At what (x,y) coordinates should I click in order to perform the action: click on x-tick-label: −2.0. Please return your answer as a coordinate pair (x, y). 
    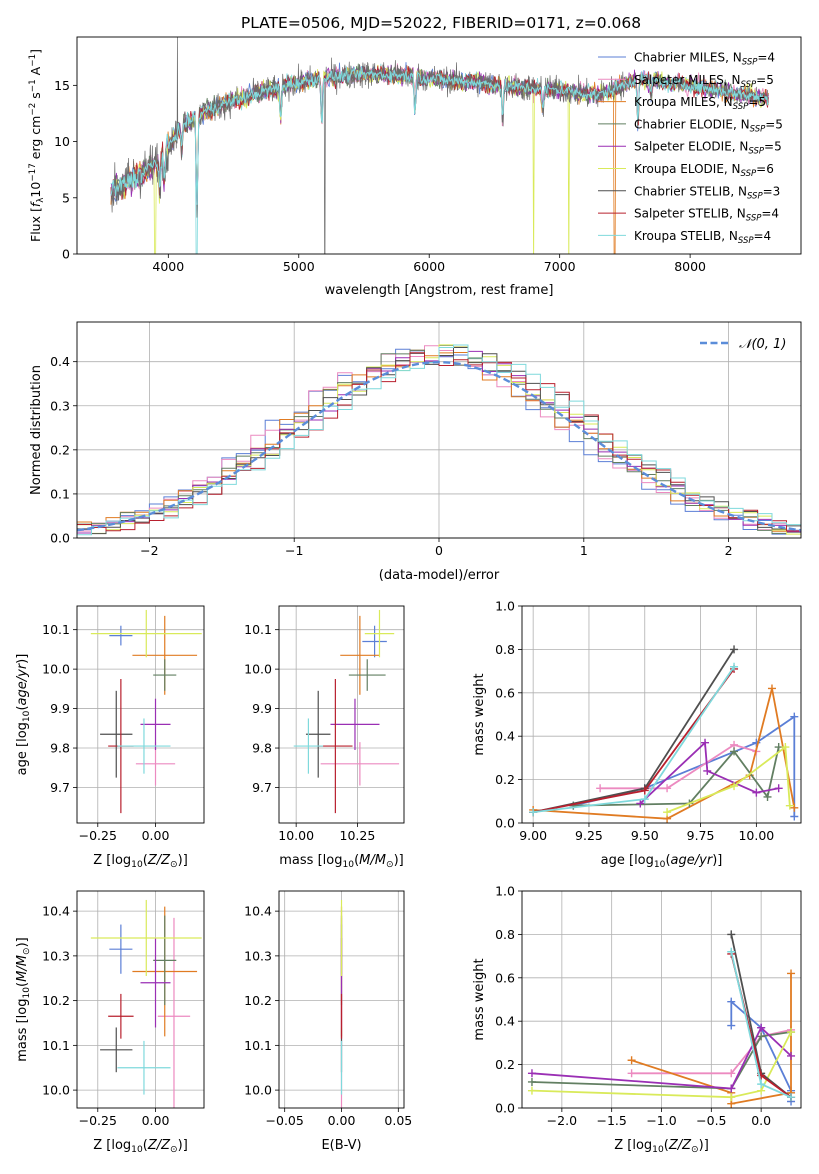
    Looking at the image, I should click on (562, 1120).